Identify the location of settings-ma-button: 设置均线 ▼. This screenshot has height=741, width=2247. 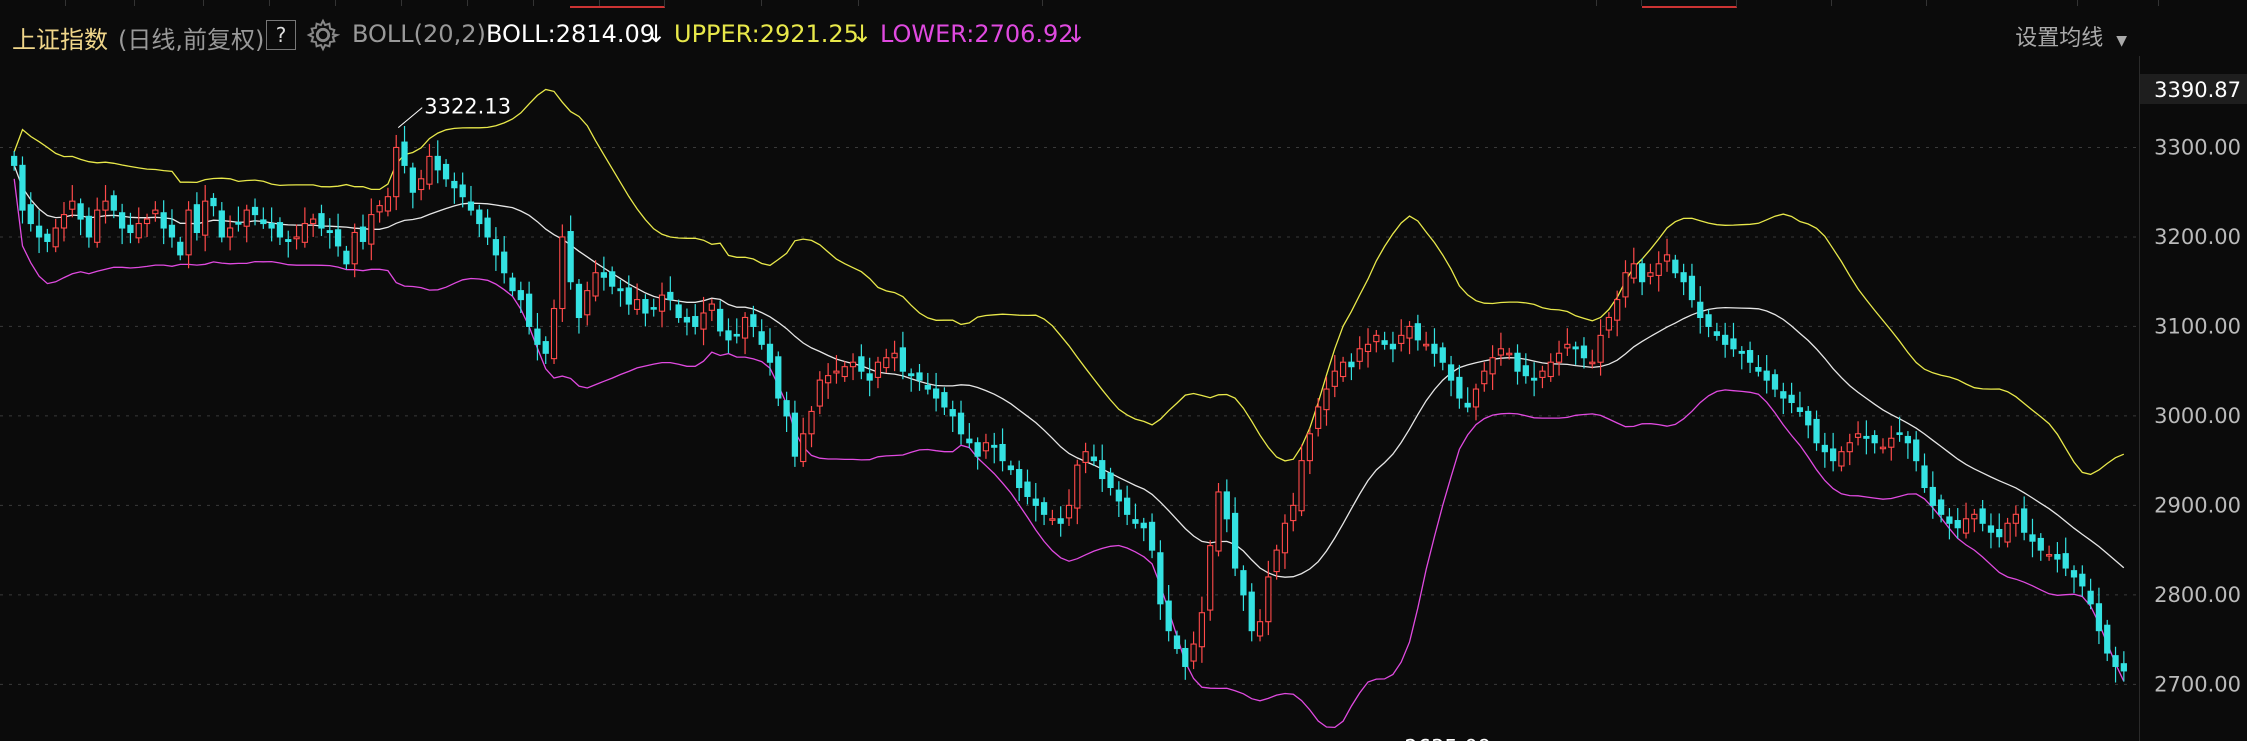
(2071, 36).